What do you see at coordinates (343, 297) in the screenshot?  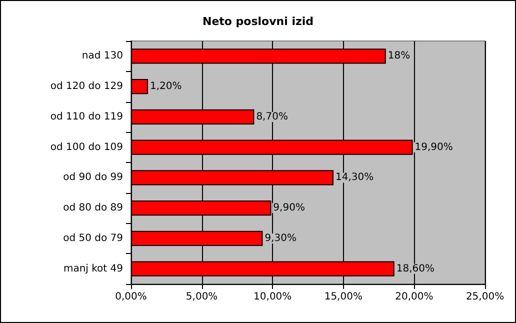 I see `x-tick-label: 15,00%` at bounding box center [343, 297].